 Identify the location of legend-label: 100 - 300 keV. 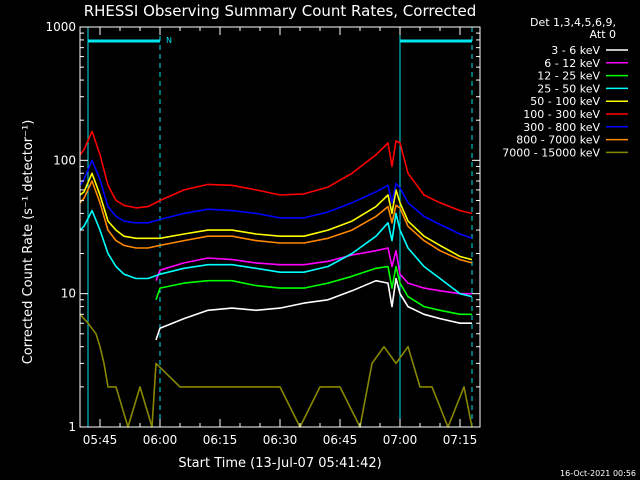
(561, 114).